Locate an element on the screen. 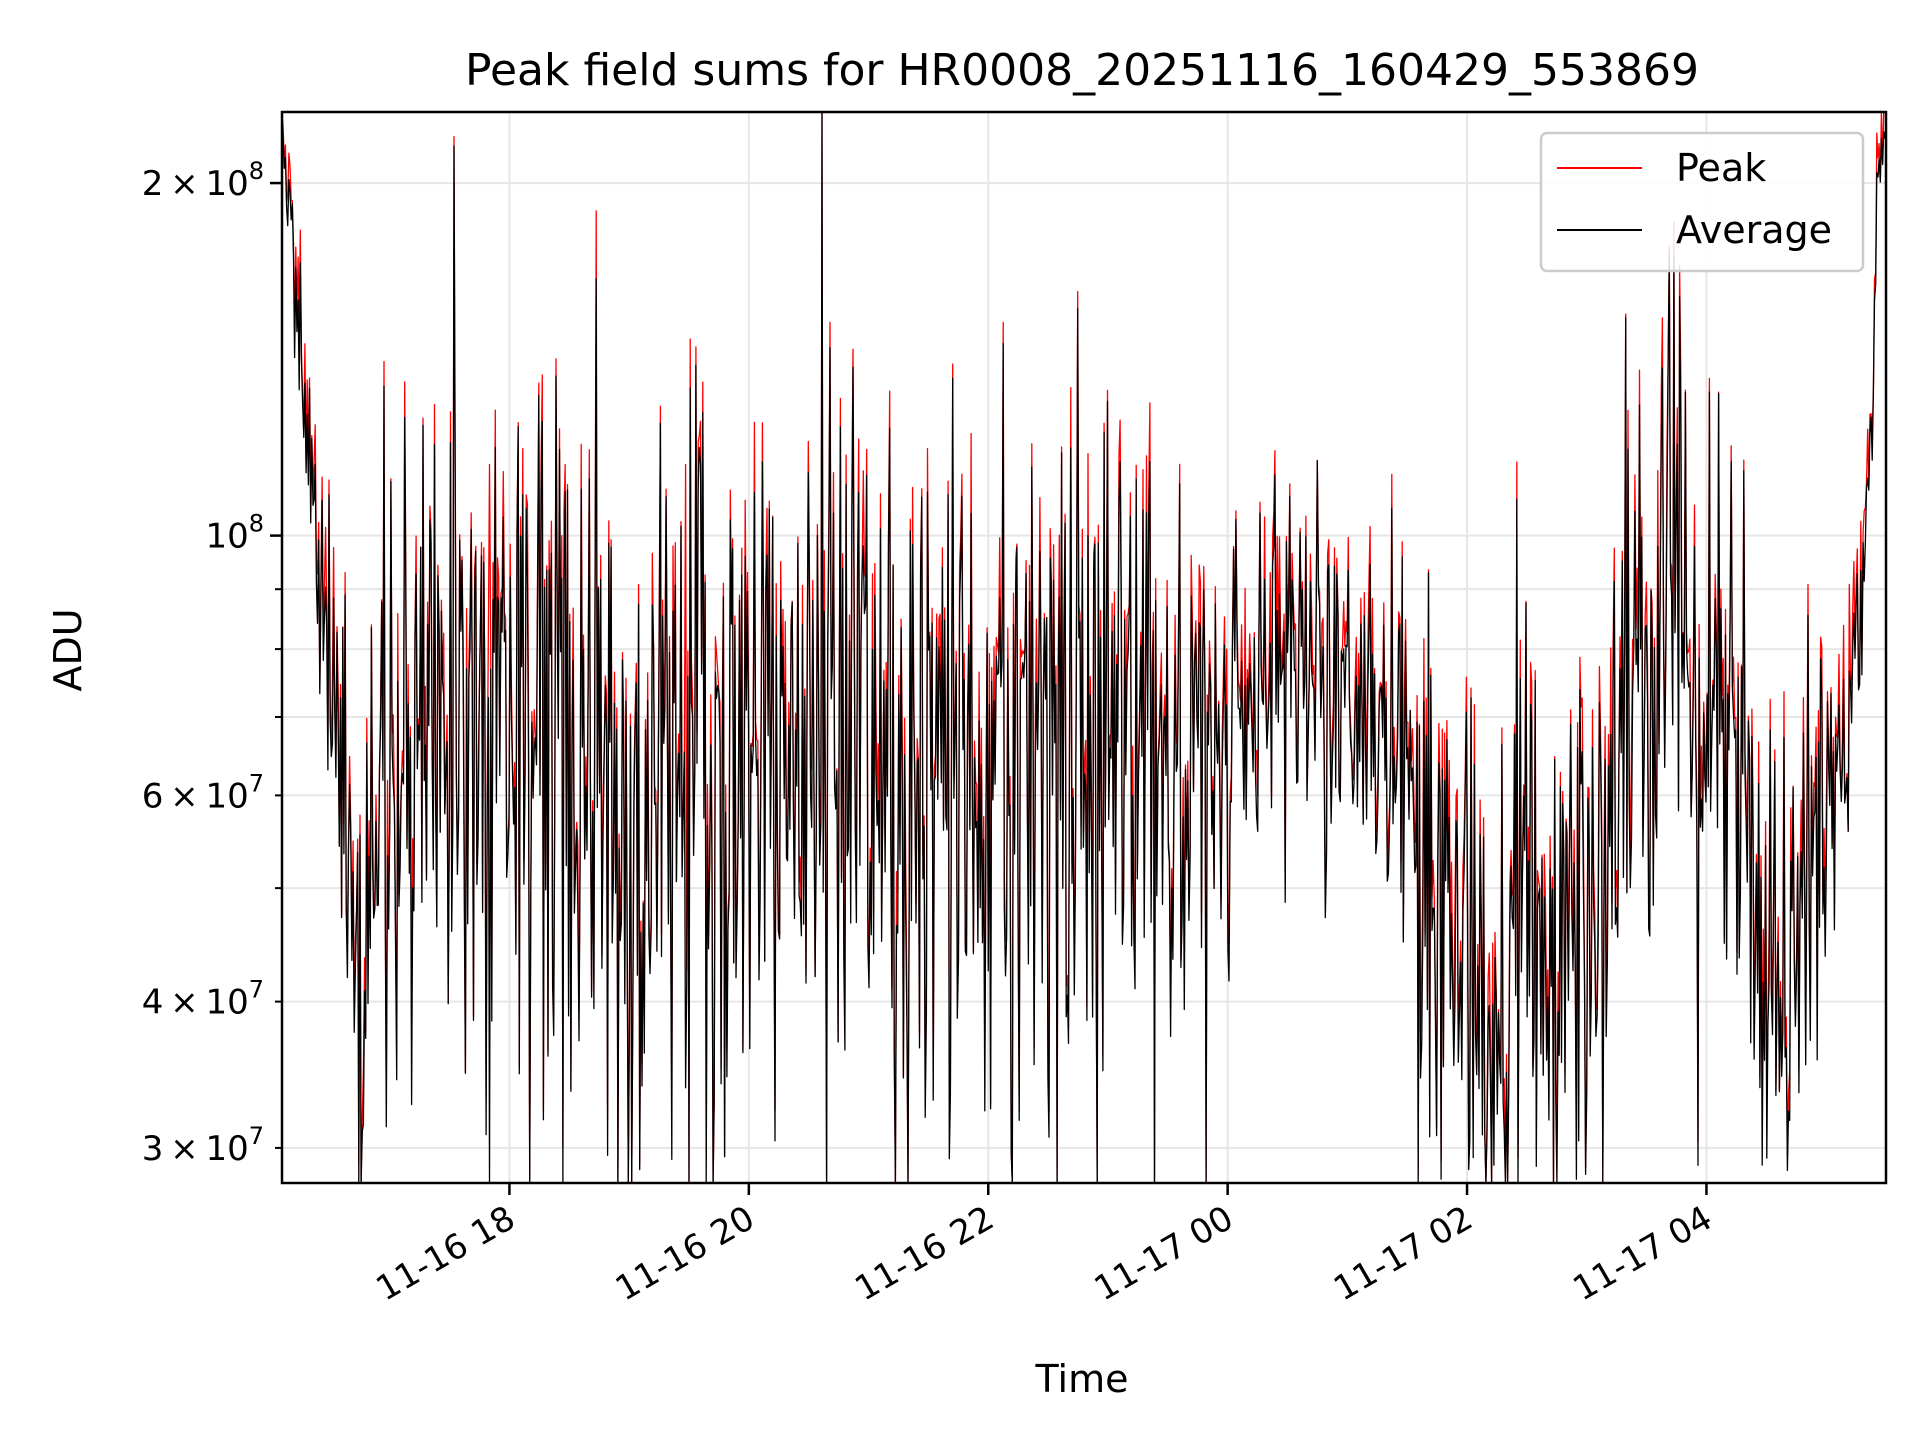  legend: Peak Average is located at coordinates (1702, 202).